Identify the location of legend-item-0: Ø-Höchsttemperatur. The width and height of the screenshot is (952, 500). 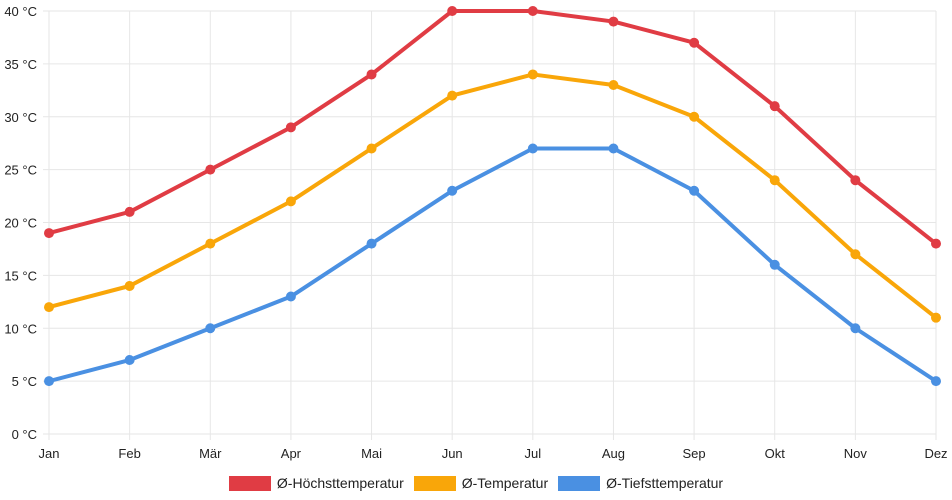
(316, 483).